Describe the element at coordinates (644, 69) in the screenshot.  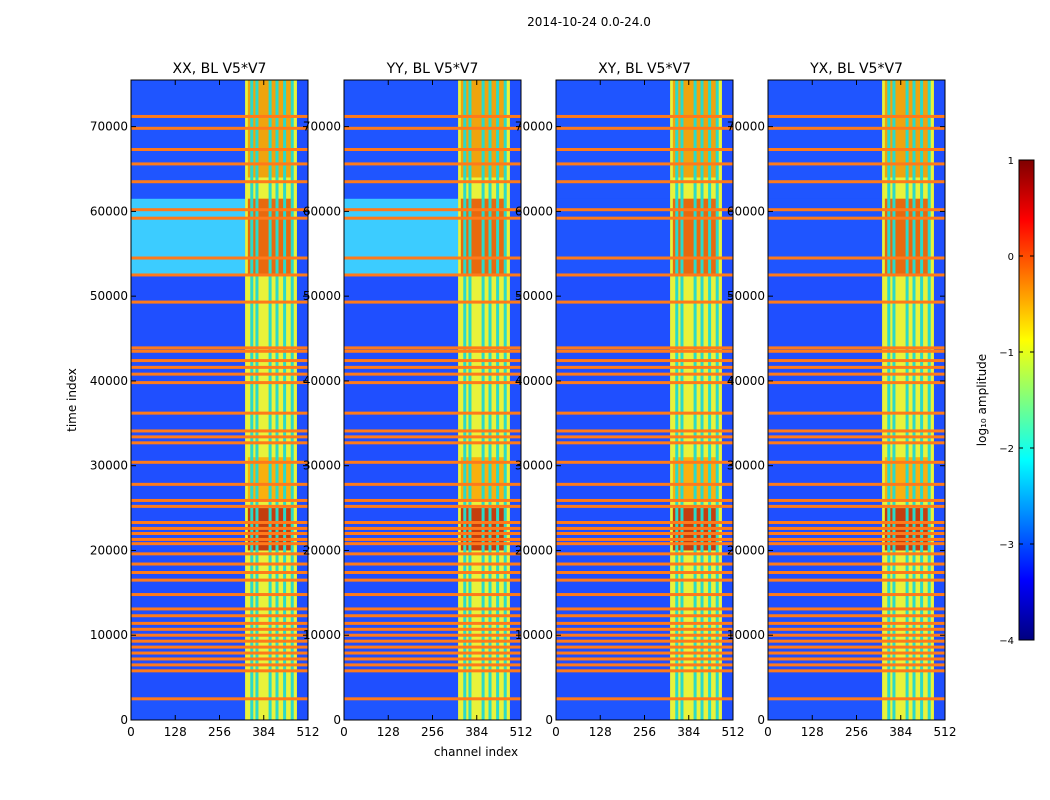
I see `panel-title: XY, BL V5*V7` at that location.